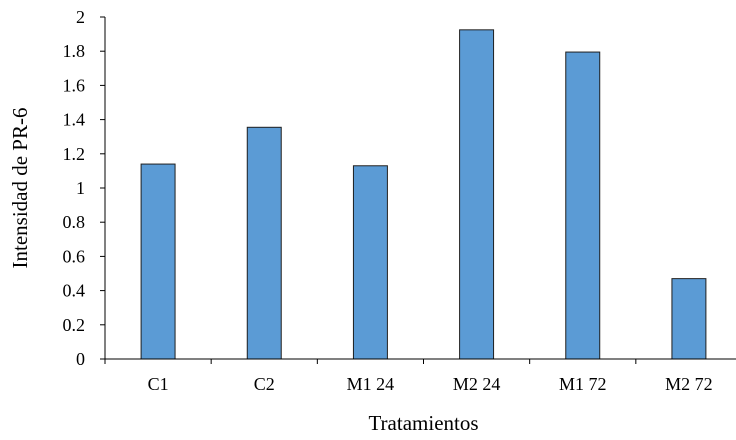  What do you see at coordinates (477, 384) in the screenshot?
I see `x-tick-label: M2 24` at bounding box center [477, 384].